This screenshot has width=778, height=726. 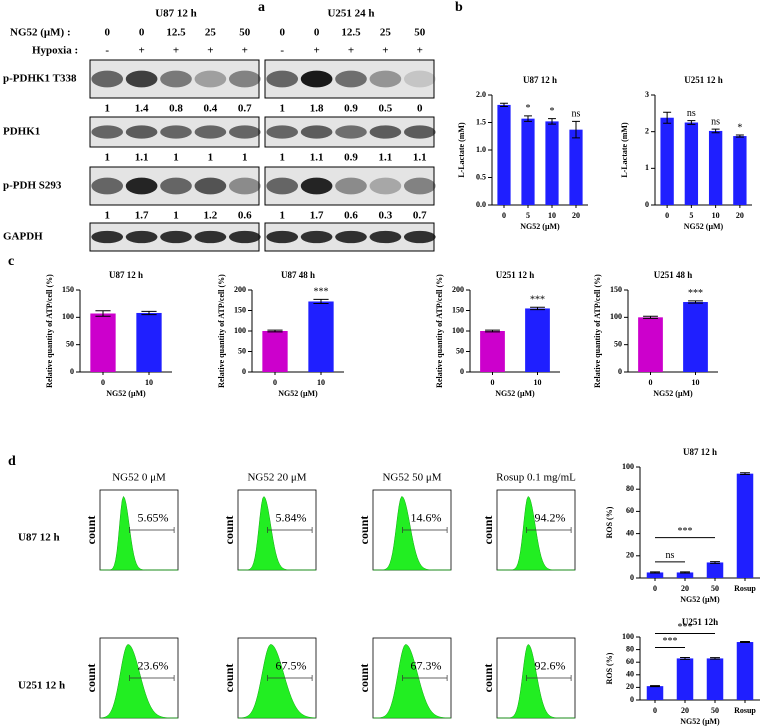 I want to click on hypoxia-sign: -, so click(x=107, y=51).